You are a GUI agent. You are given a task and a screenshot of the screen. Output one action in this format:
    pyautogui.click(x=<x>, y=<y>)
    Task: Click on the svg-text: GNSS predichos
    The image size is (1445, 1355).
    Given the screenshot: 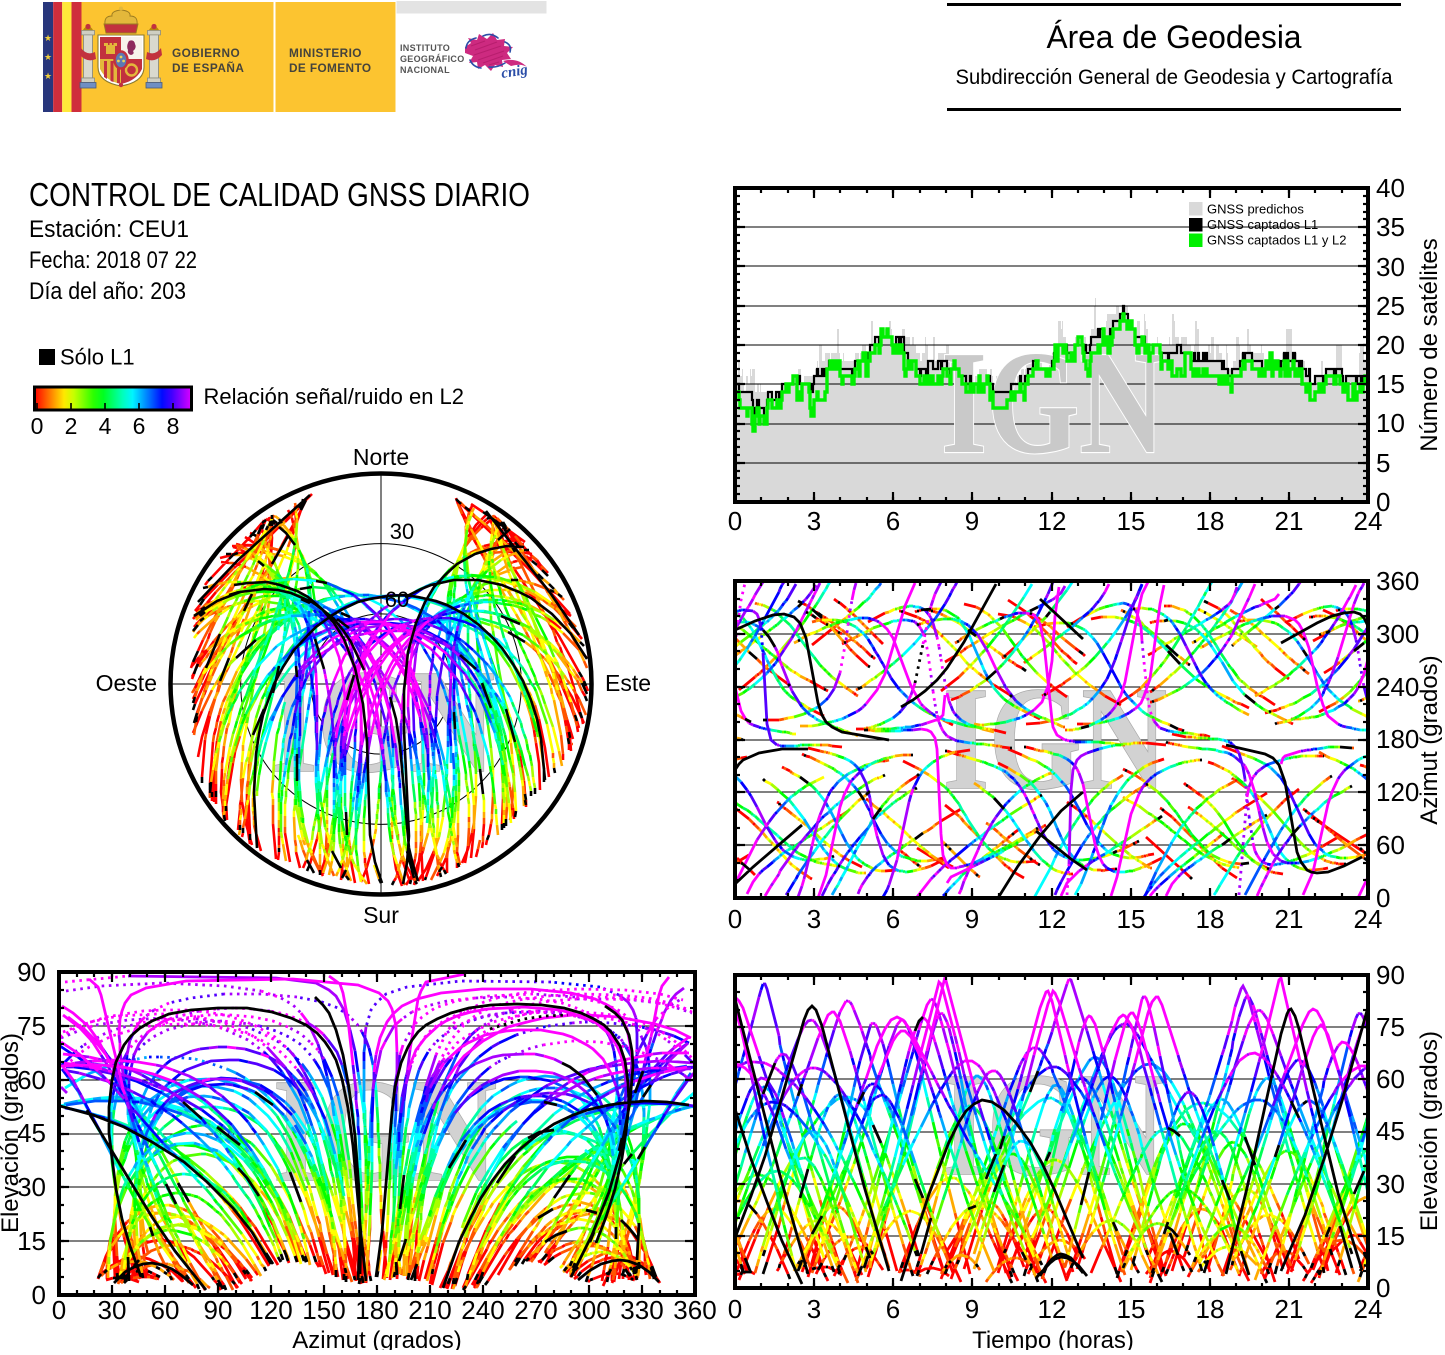 What is the action you would take?
    pyautogui.click(x=1255, y=209)
    